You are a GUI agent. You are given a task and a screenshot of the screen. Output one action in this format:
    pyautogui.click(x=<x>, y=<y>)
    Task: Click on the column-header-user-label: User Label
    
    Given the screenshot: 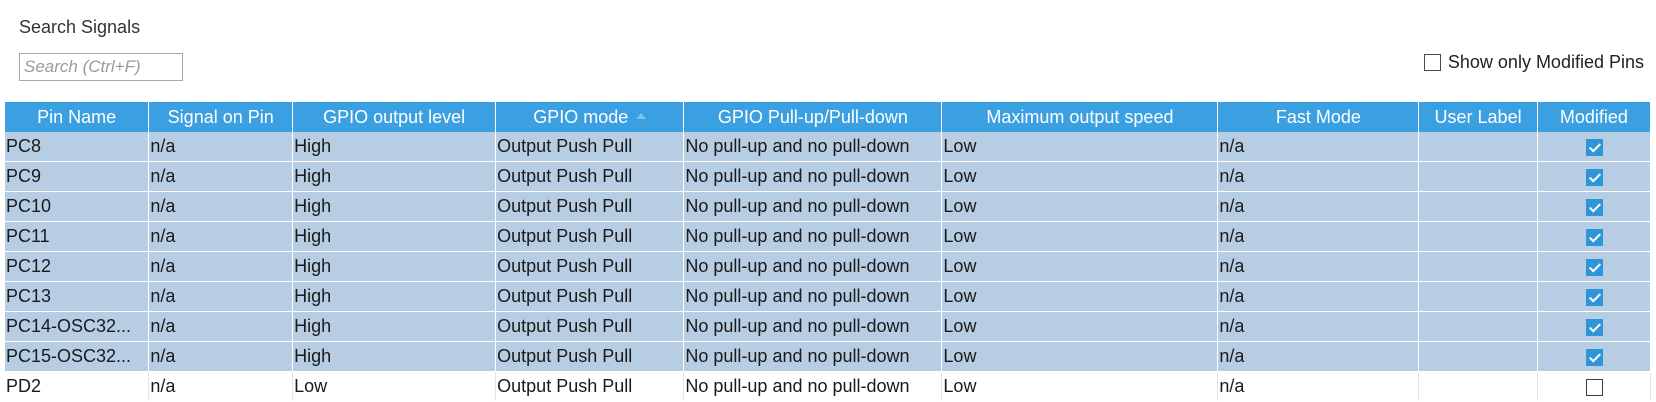 What is the action you would take?
    pyautogui.click(x=1478, y=117)
    